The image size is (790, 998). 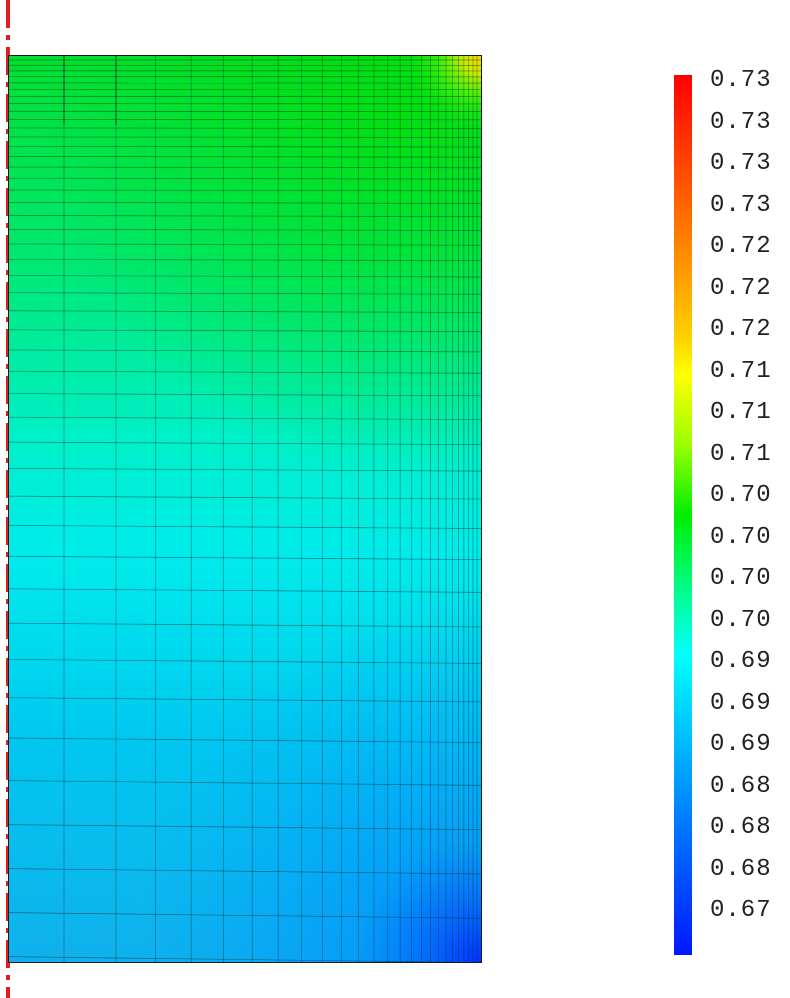 What do you see at coordinates (683, 515) in the screenshot?
I see `colorbar` at bounding box center [683, 515].